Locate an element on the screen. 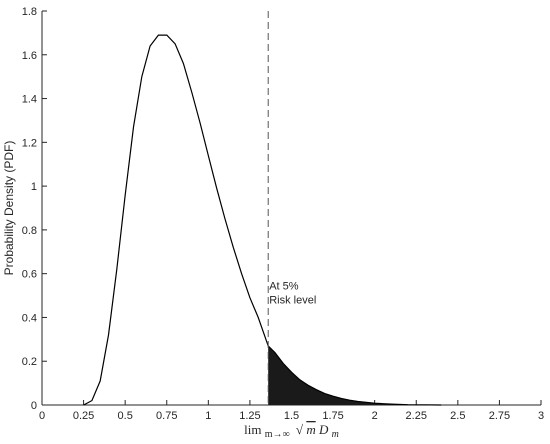 The image size is (550, 444). y-axis-label: Probability Density (PDF) is located at coordinates (9, 208).